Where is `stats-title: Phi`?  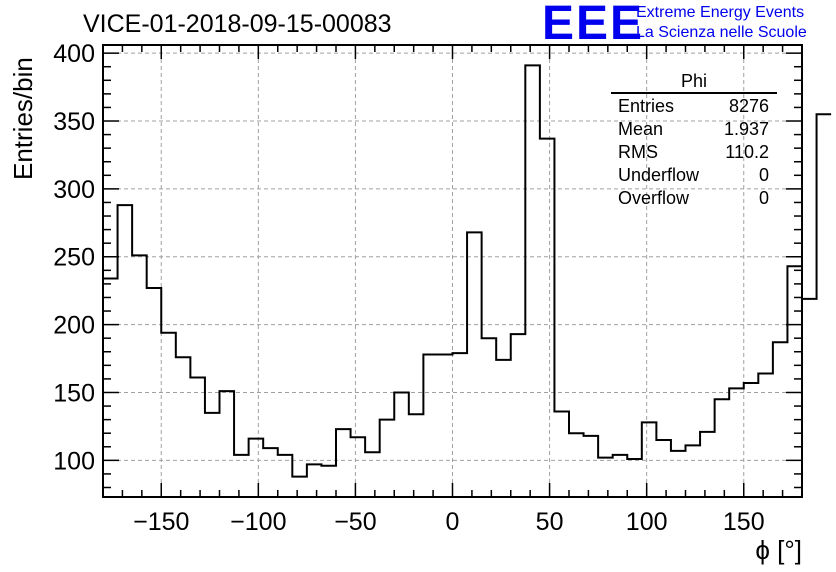 stats-title: Phi is located at coordinates (694, 82).